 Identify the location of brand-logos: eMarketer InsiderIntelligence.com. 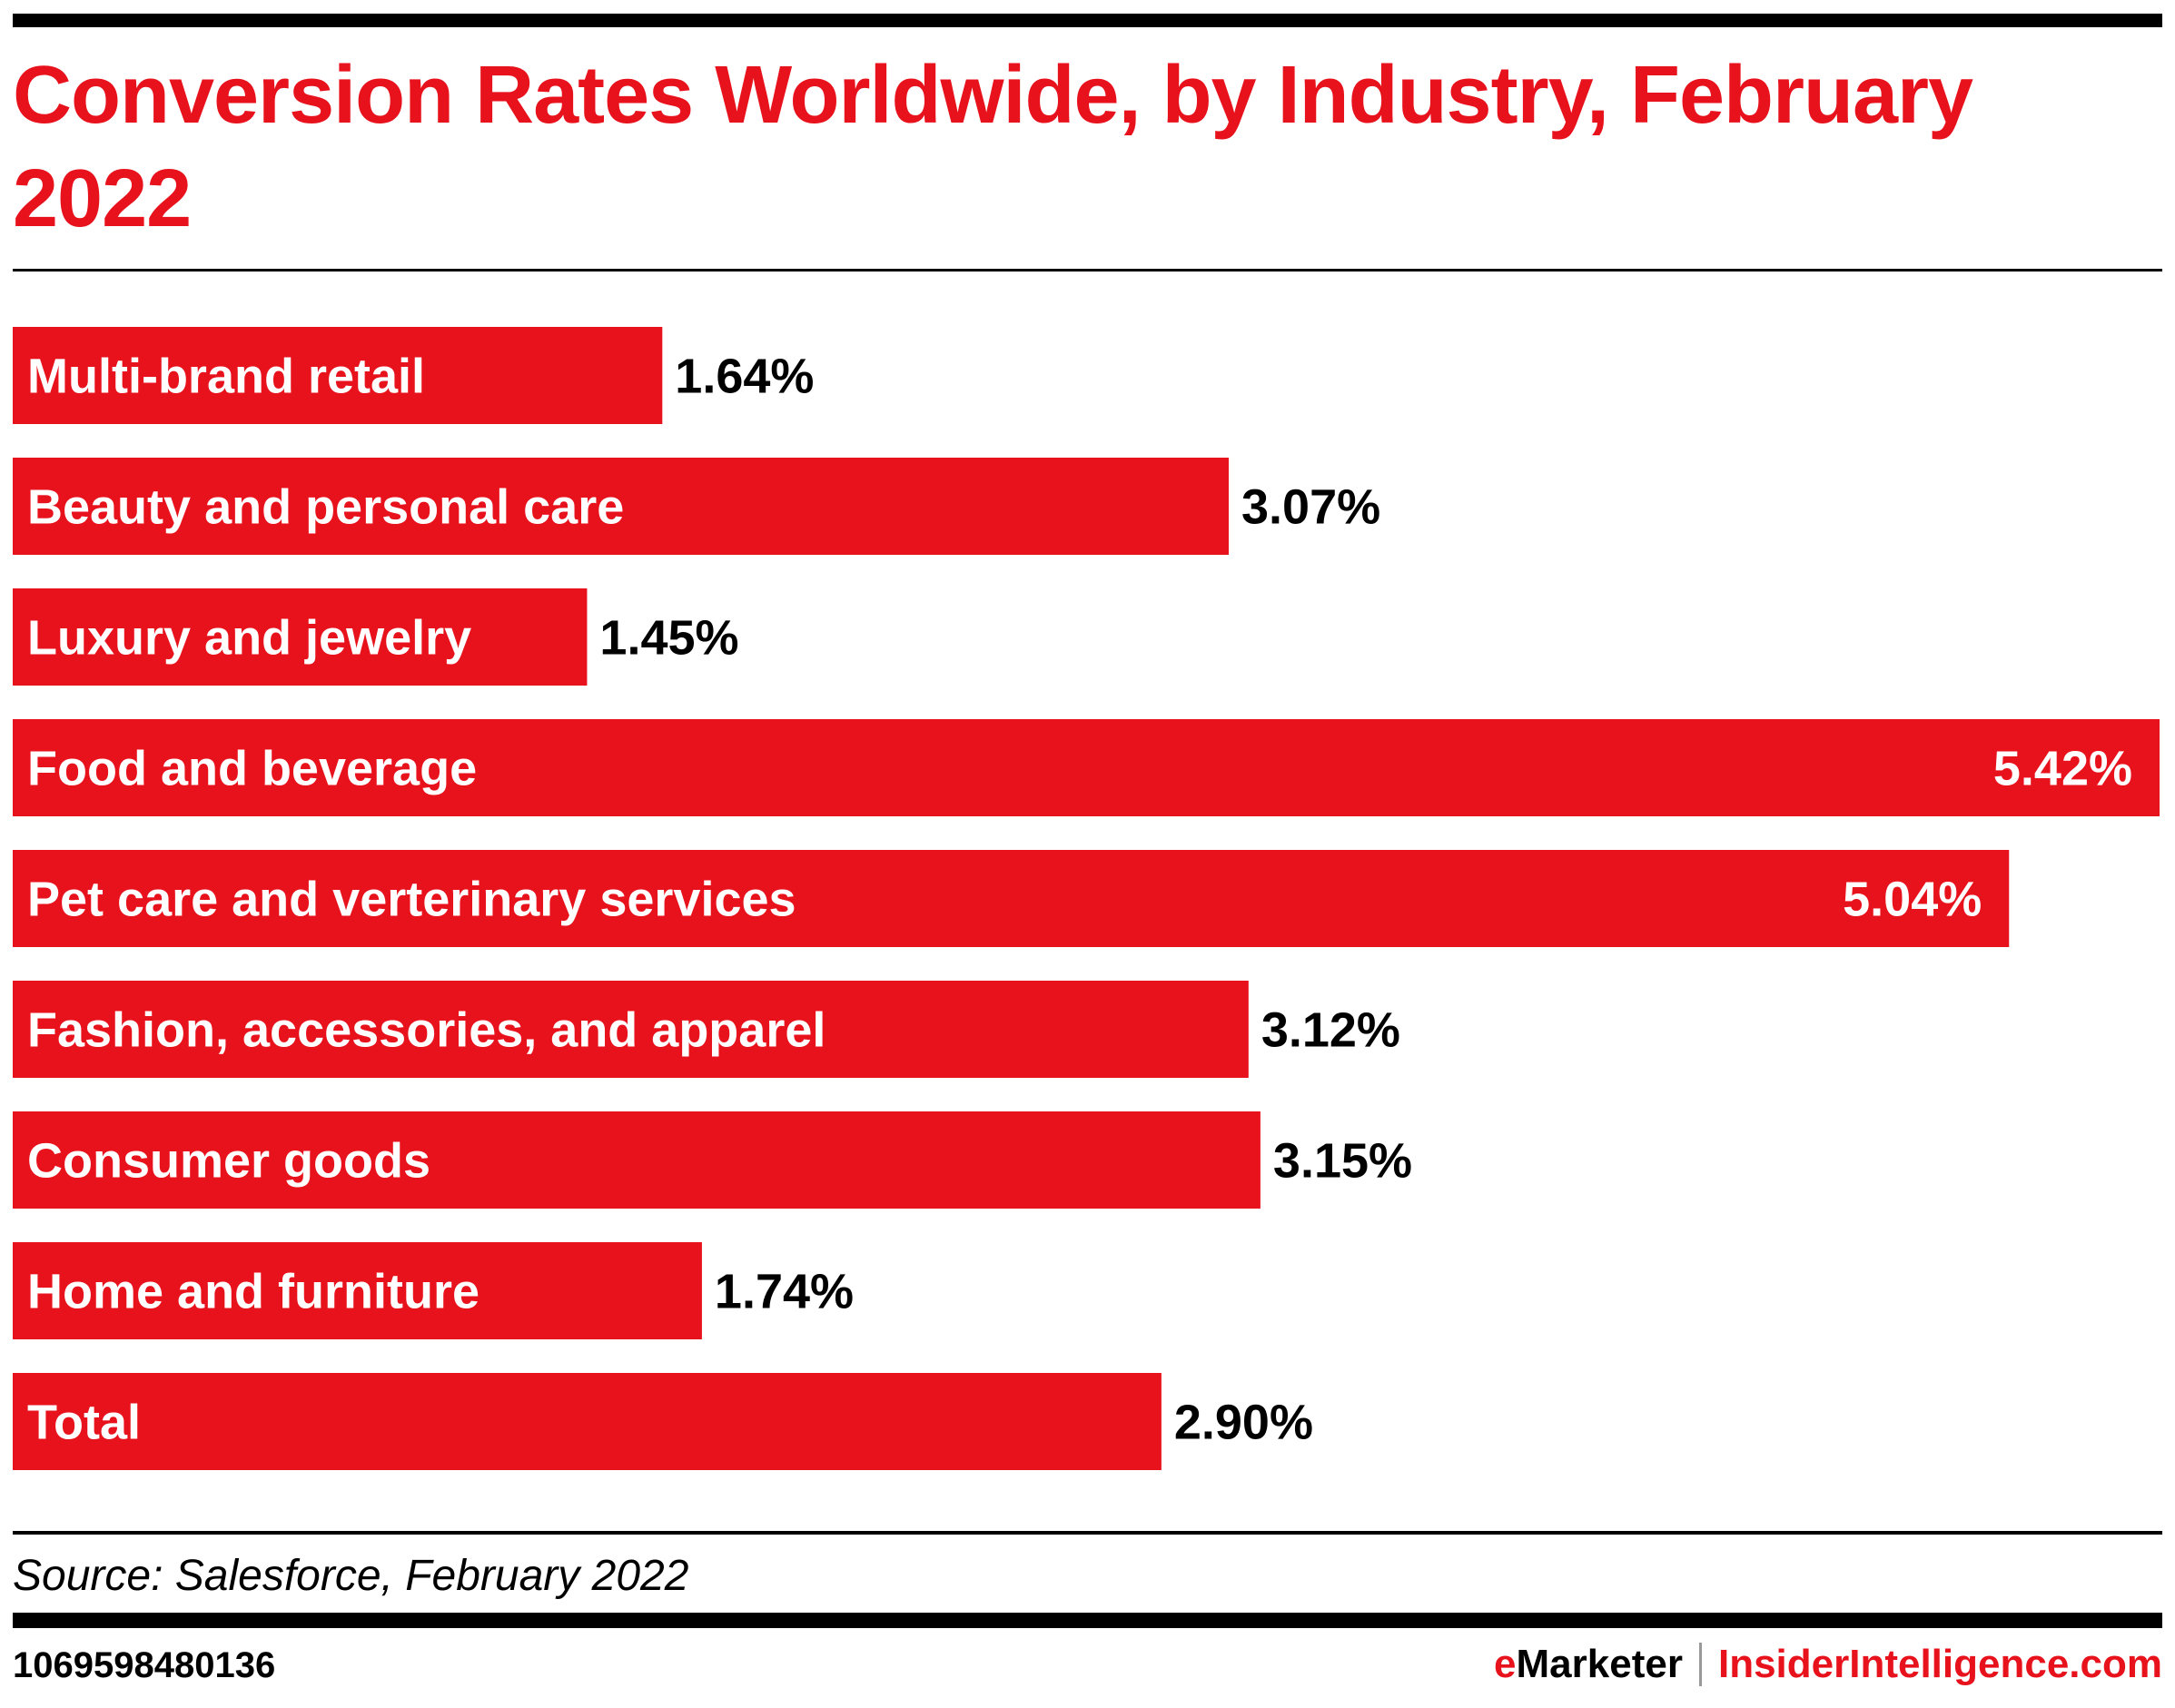
(1828, 1664).